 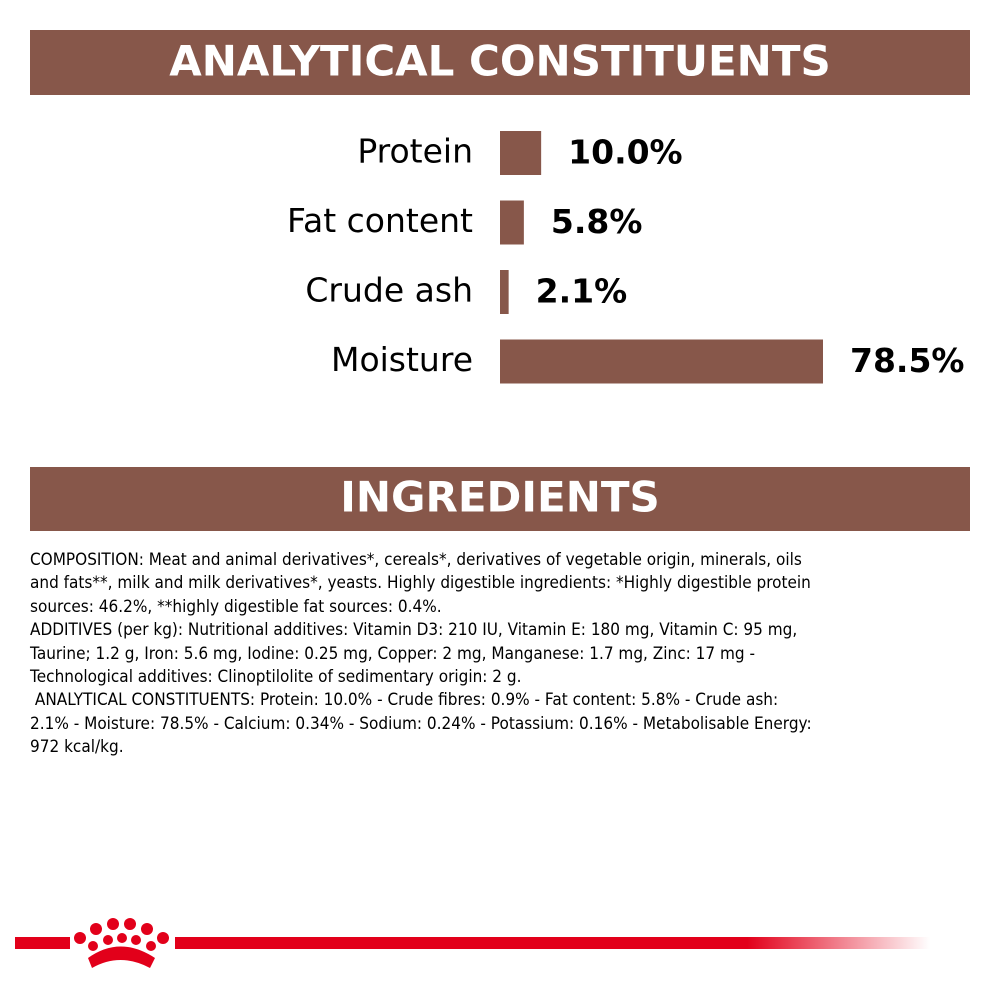 I want to click on ingredients-line: 972 kcal/kg., so click(x=77, y=747).